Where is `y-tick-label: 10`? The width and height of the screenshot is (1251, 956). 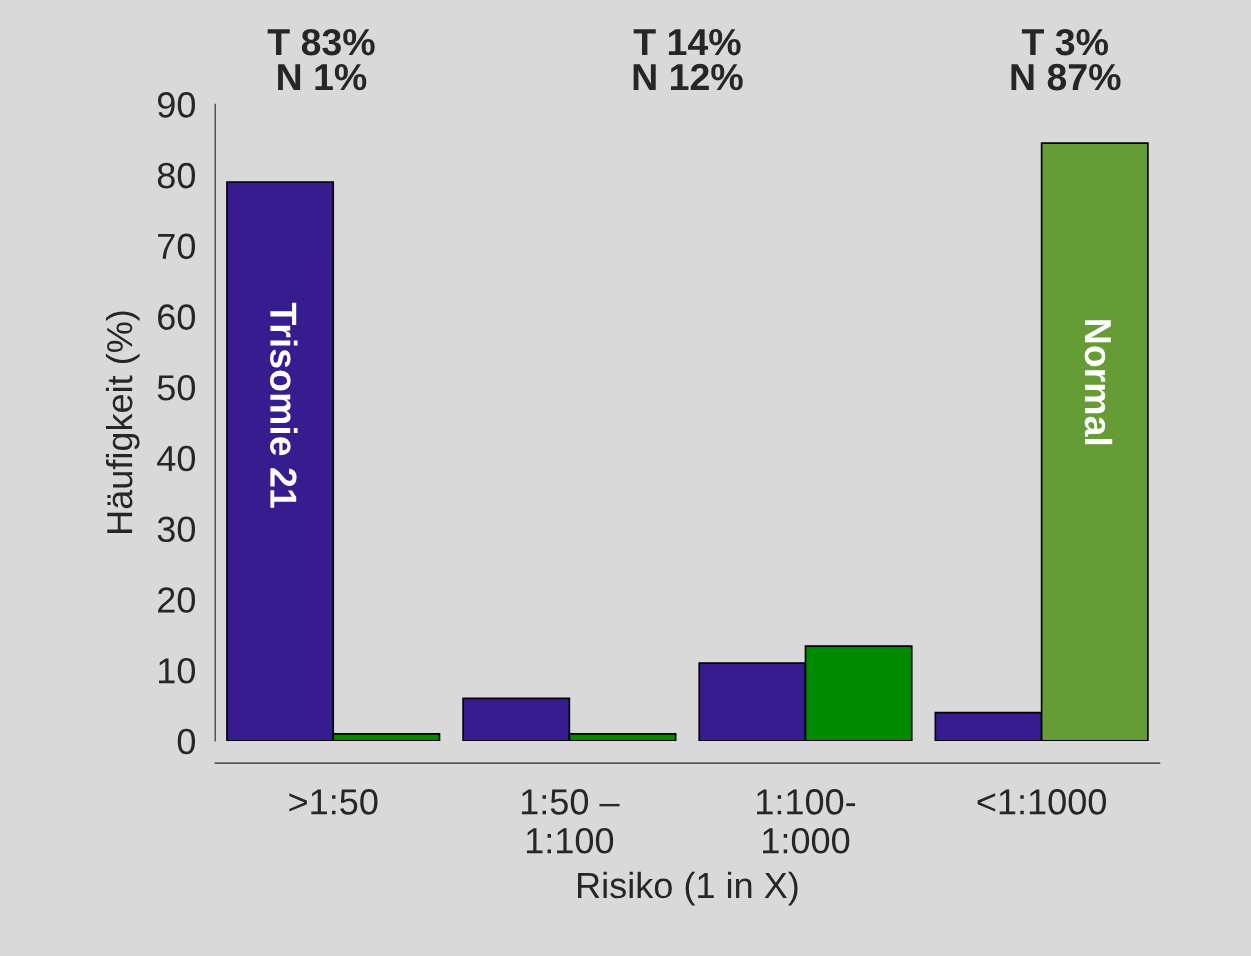
y-tick-label: 10 is located at coordinates (177, 671).